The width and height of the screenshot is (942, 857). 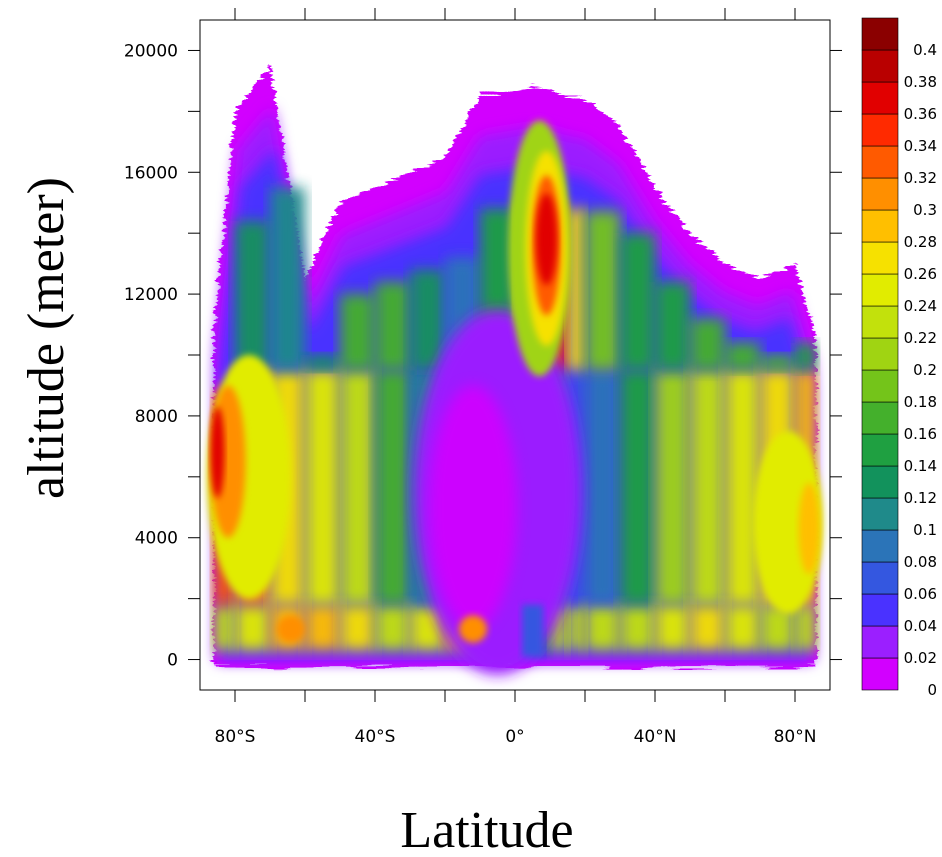 I want to click on x-tick-label: 40°S, so click(x=375, y=737).